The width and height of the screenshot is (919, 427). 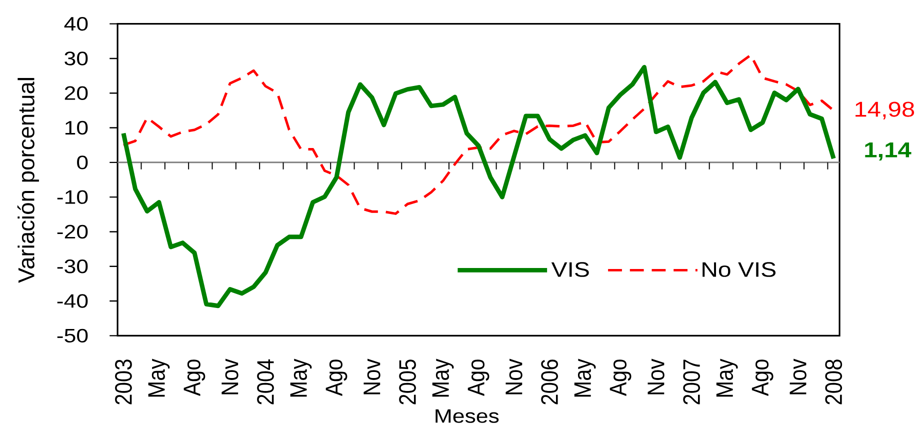 I want to click on y-tick-label: -10, so click(x=72, y=197).